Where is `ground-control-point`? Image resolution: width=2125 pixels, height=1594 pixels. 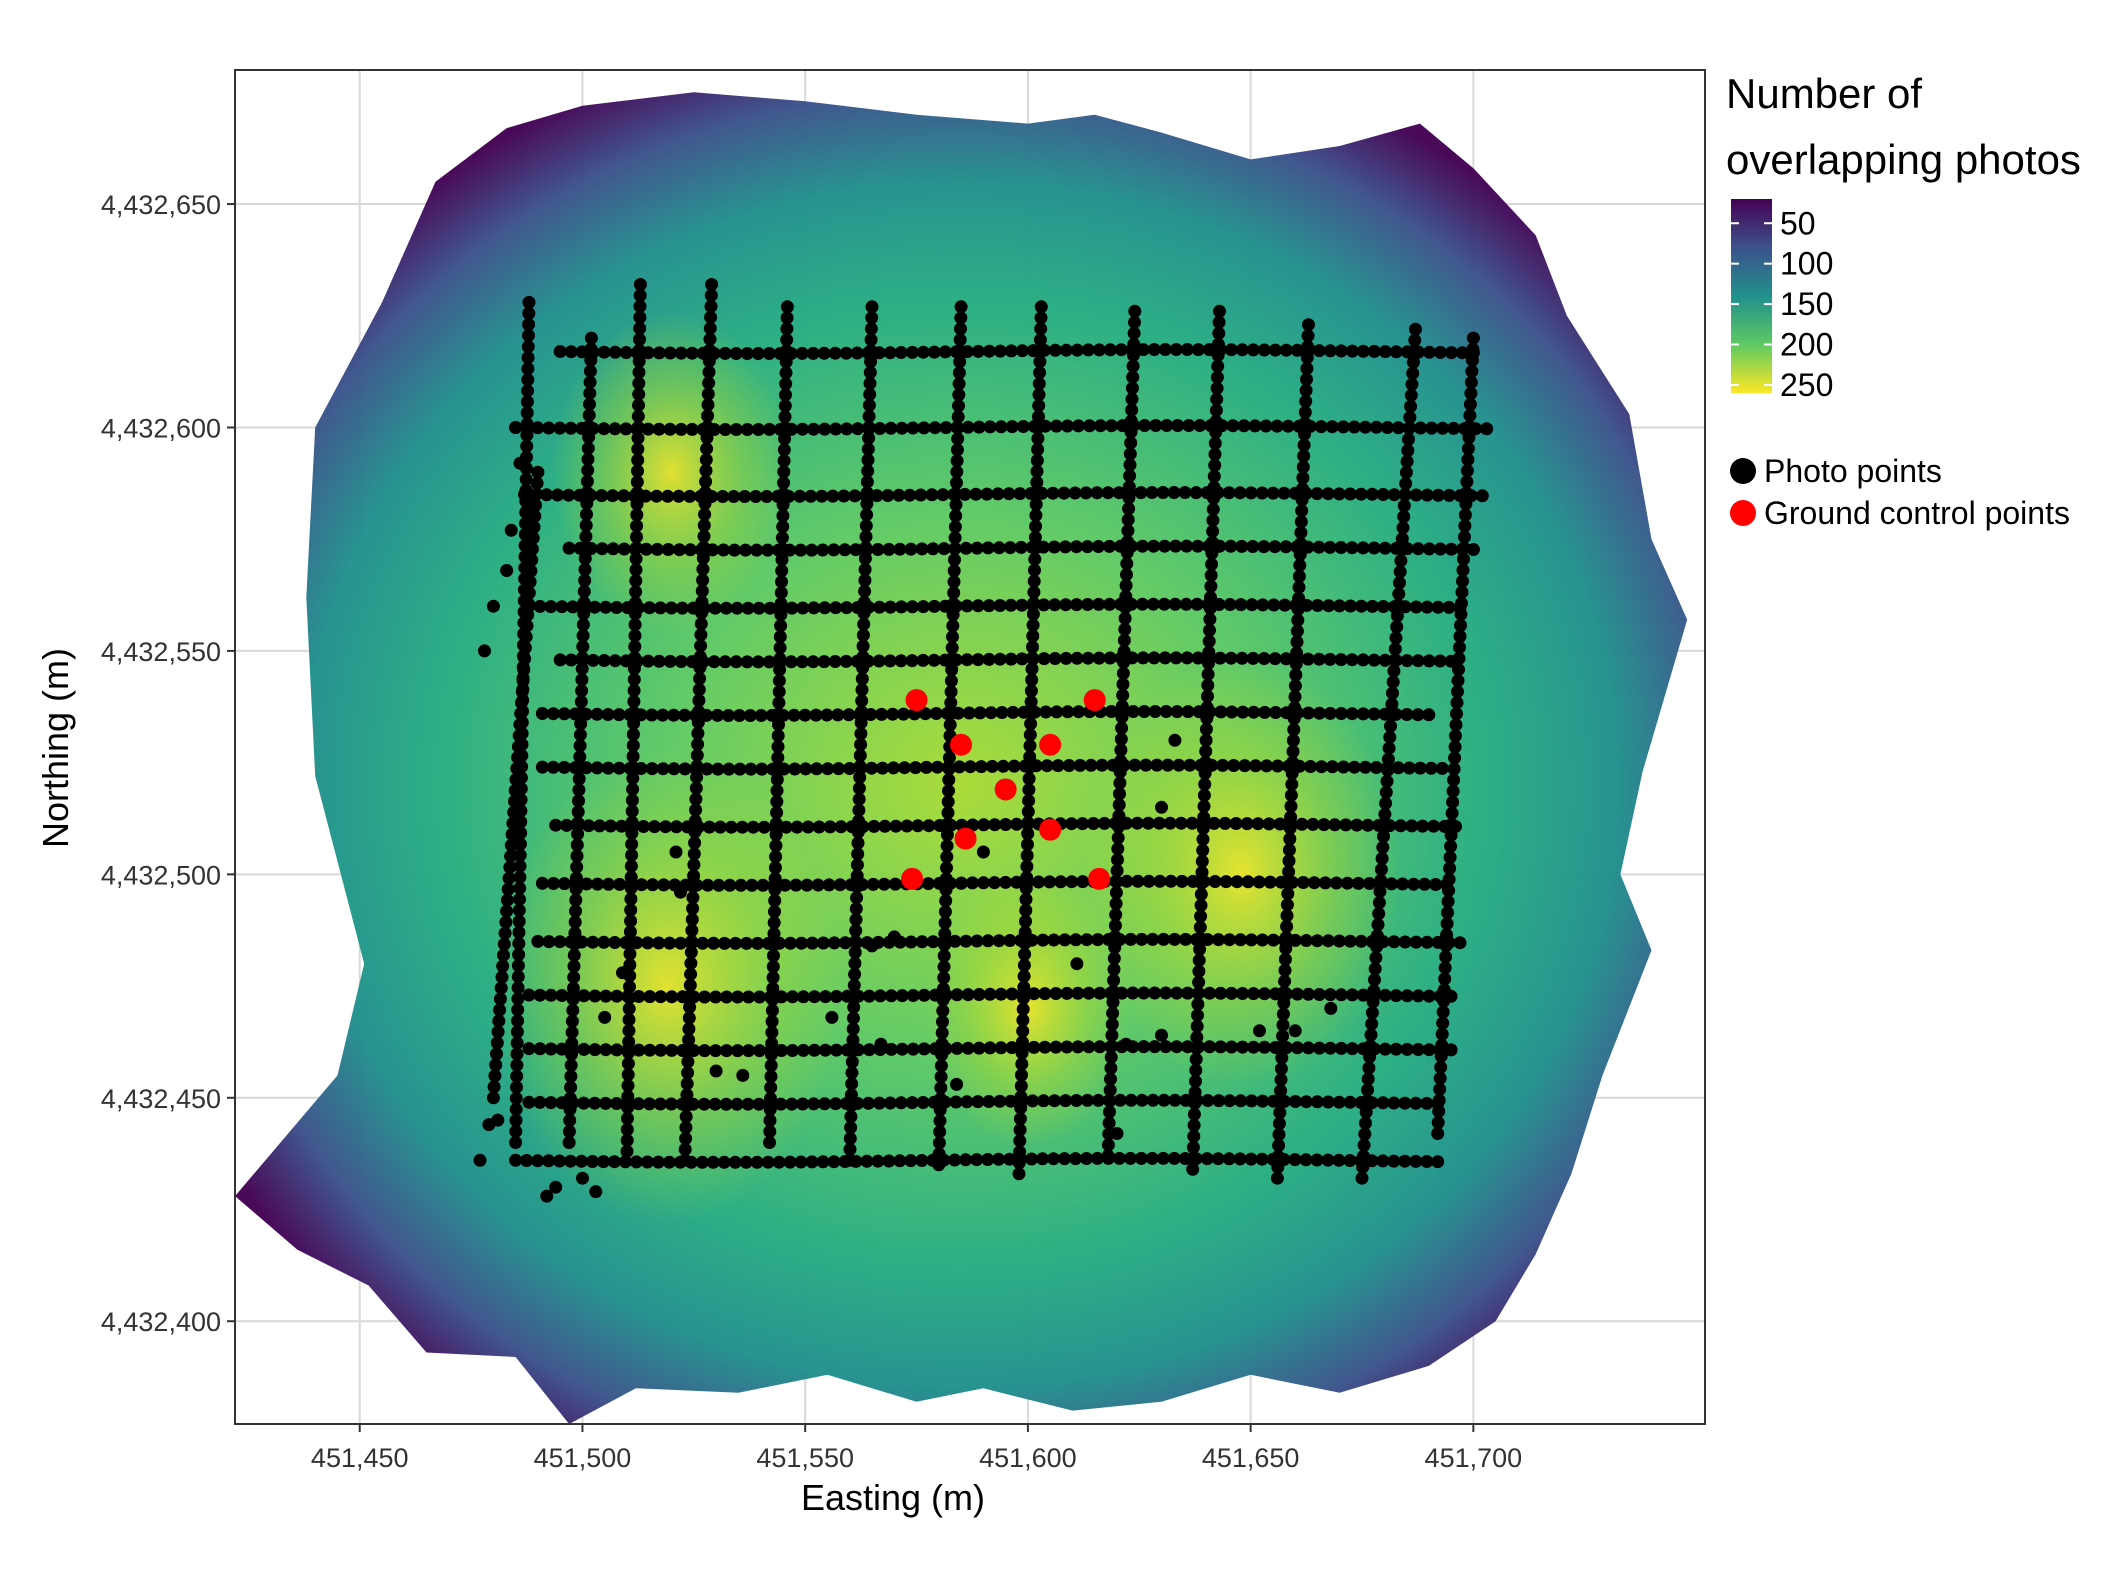 ground-control-point is located at coordinates (1005, 789).